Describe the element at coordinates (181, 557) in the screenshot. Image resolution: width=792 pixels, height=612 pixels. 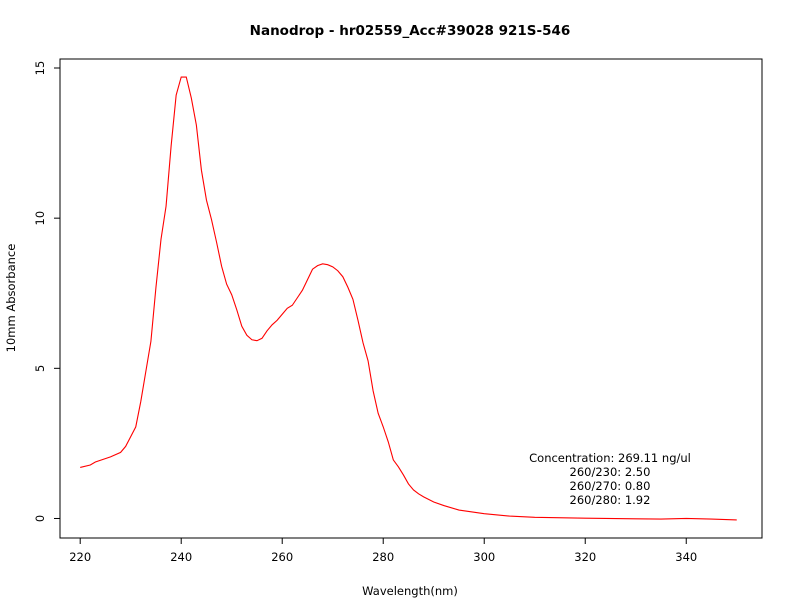
I see `x-tick-label: 240` at that location.